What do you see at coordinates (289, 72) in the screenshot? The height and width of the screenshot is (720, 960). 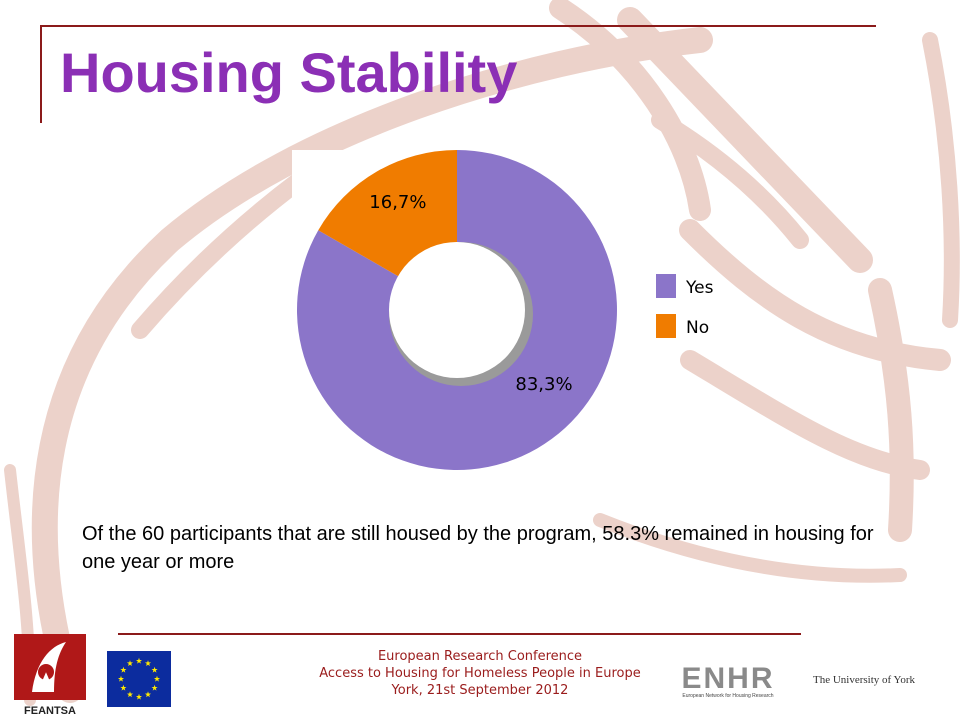 I see `slide-title: Housing Stability` at bounding box center [289, 72].